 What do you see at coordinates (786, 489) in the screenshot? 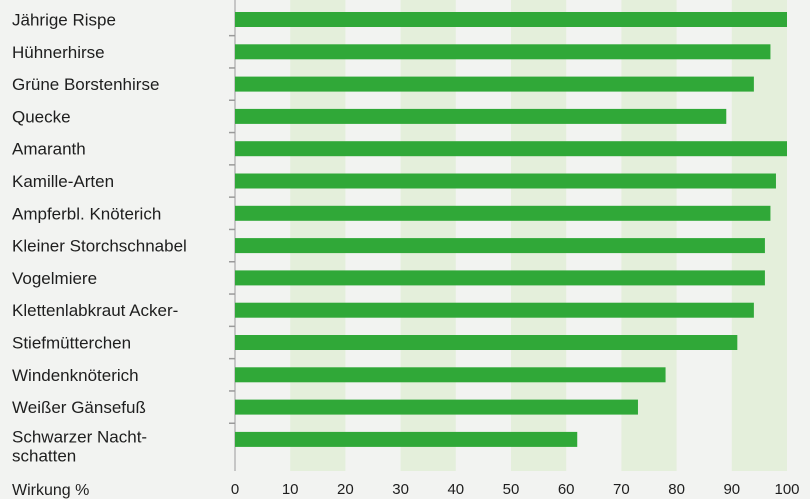
I see `x-tick-label-10: 100` at bounding box center [786, 489].